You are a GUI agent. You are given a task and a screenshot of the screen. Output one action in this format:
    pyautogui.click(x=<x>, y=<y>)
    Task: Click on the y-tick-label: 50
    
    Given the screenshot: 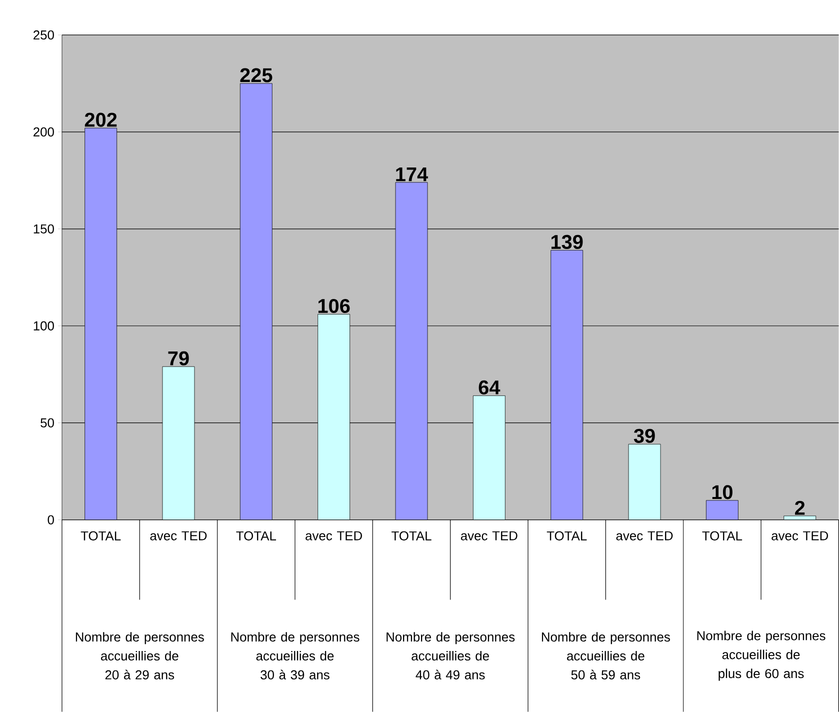 What is the action you would take?
    pyautogui.click(x=47, y=423)
    